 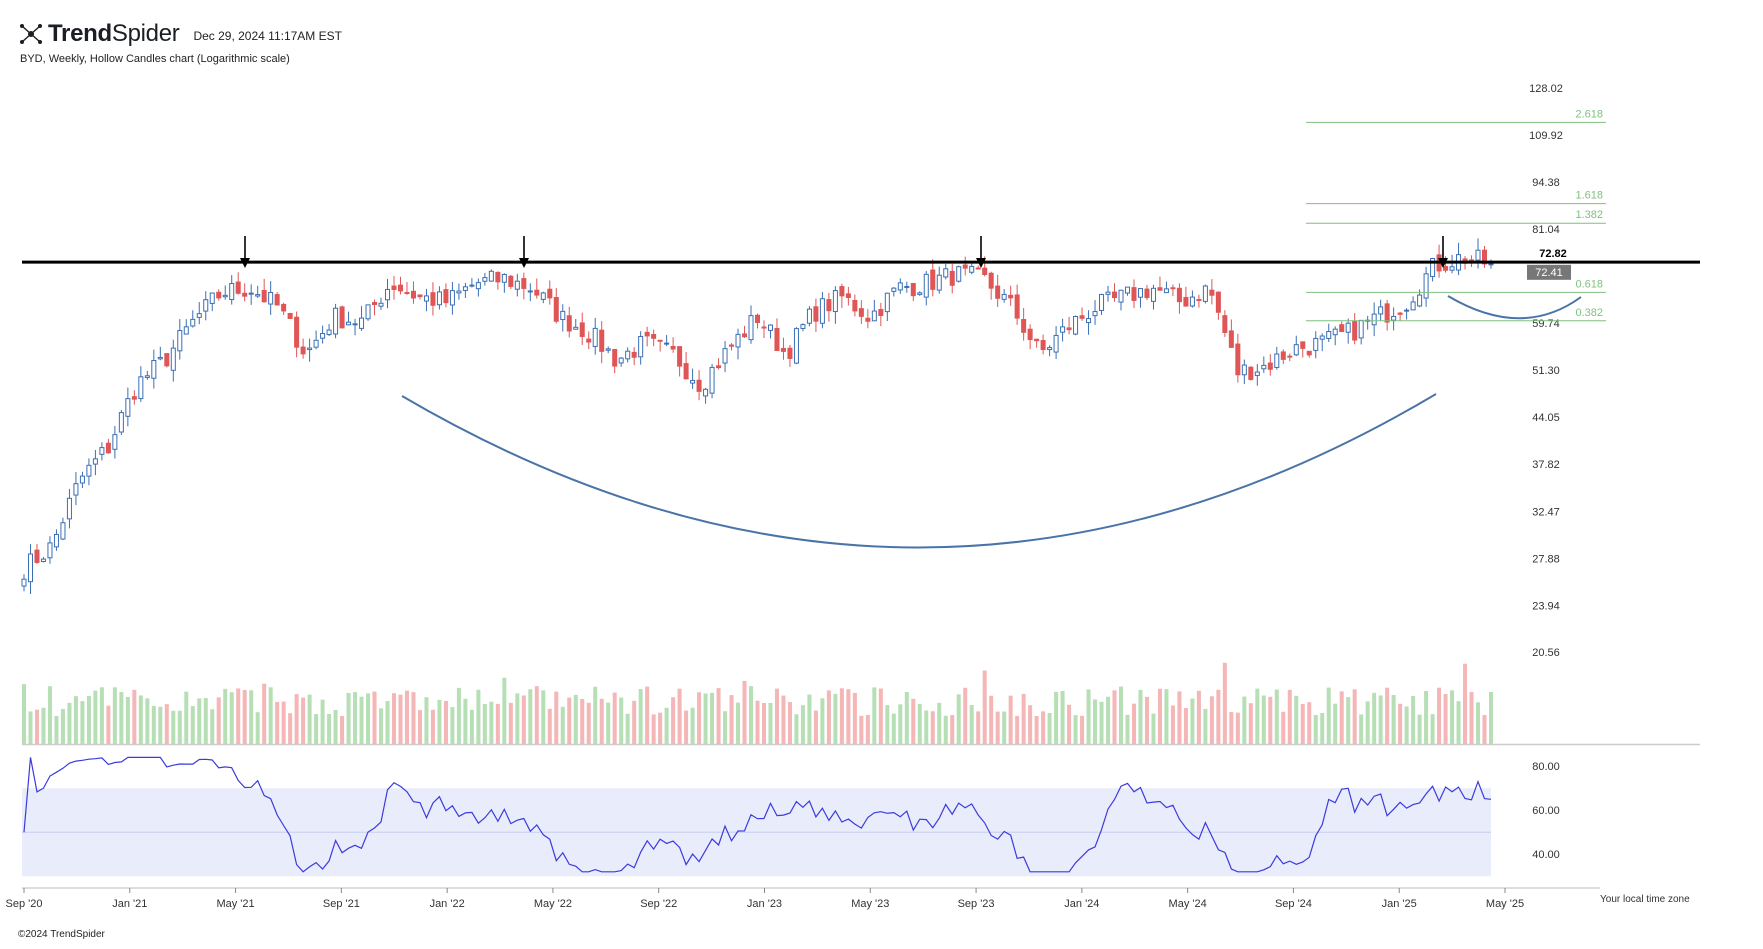 I want to click on price-tick-label: 44.05, so click(x=1546, y=418).